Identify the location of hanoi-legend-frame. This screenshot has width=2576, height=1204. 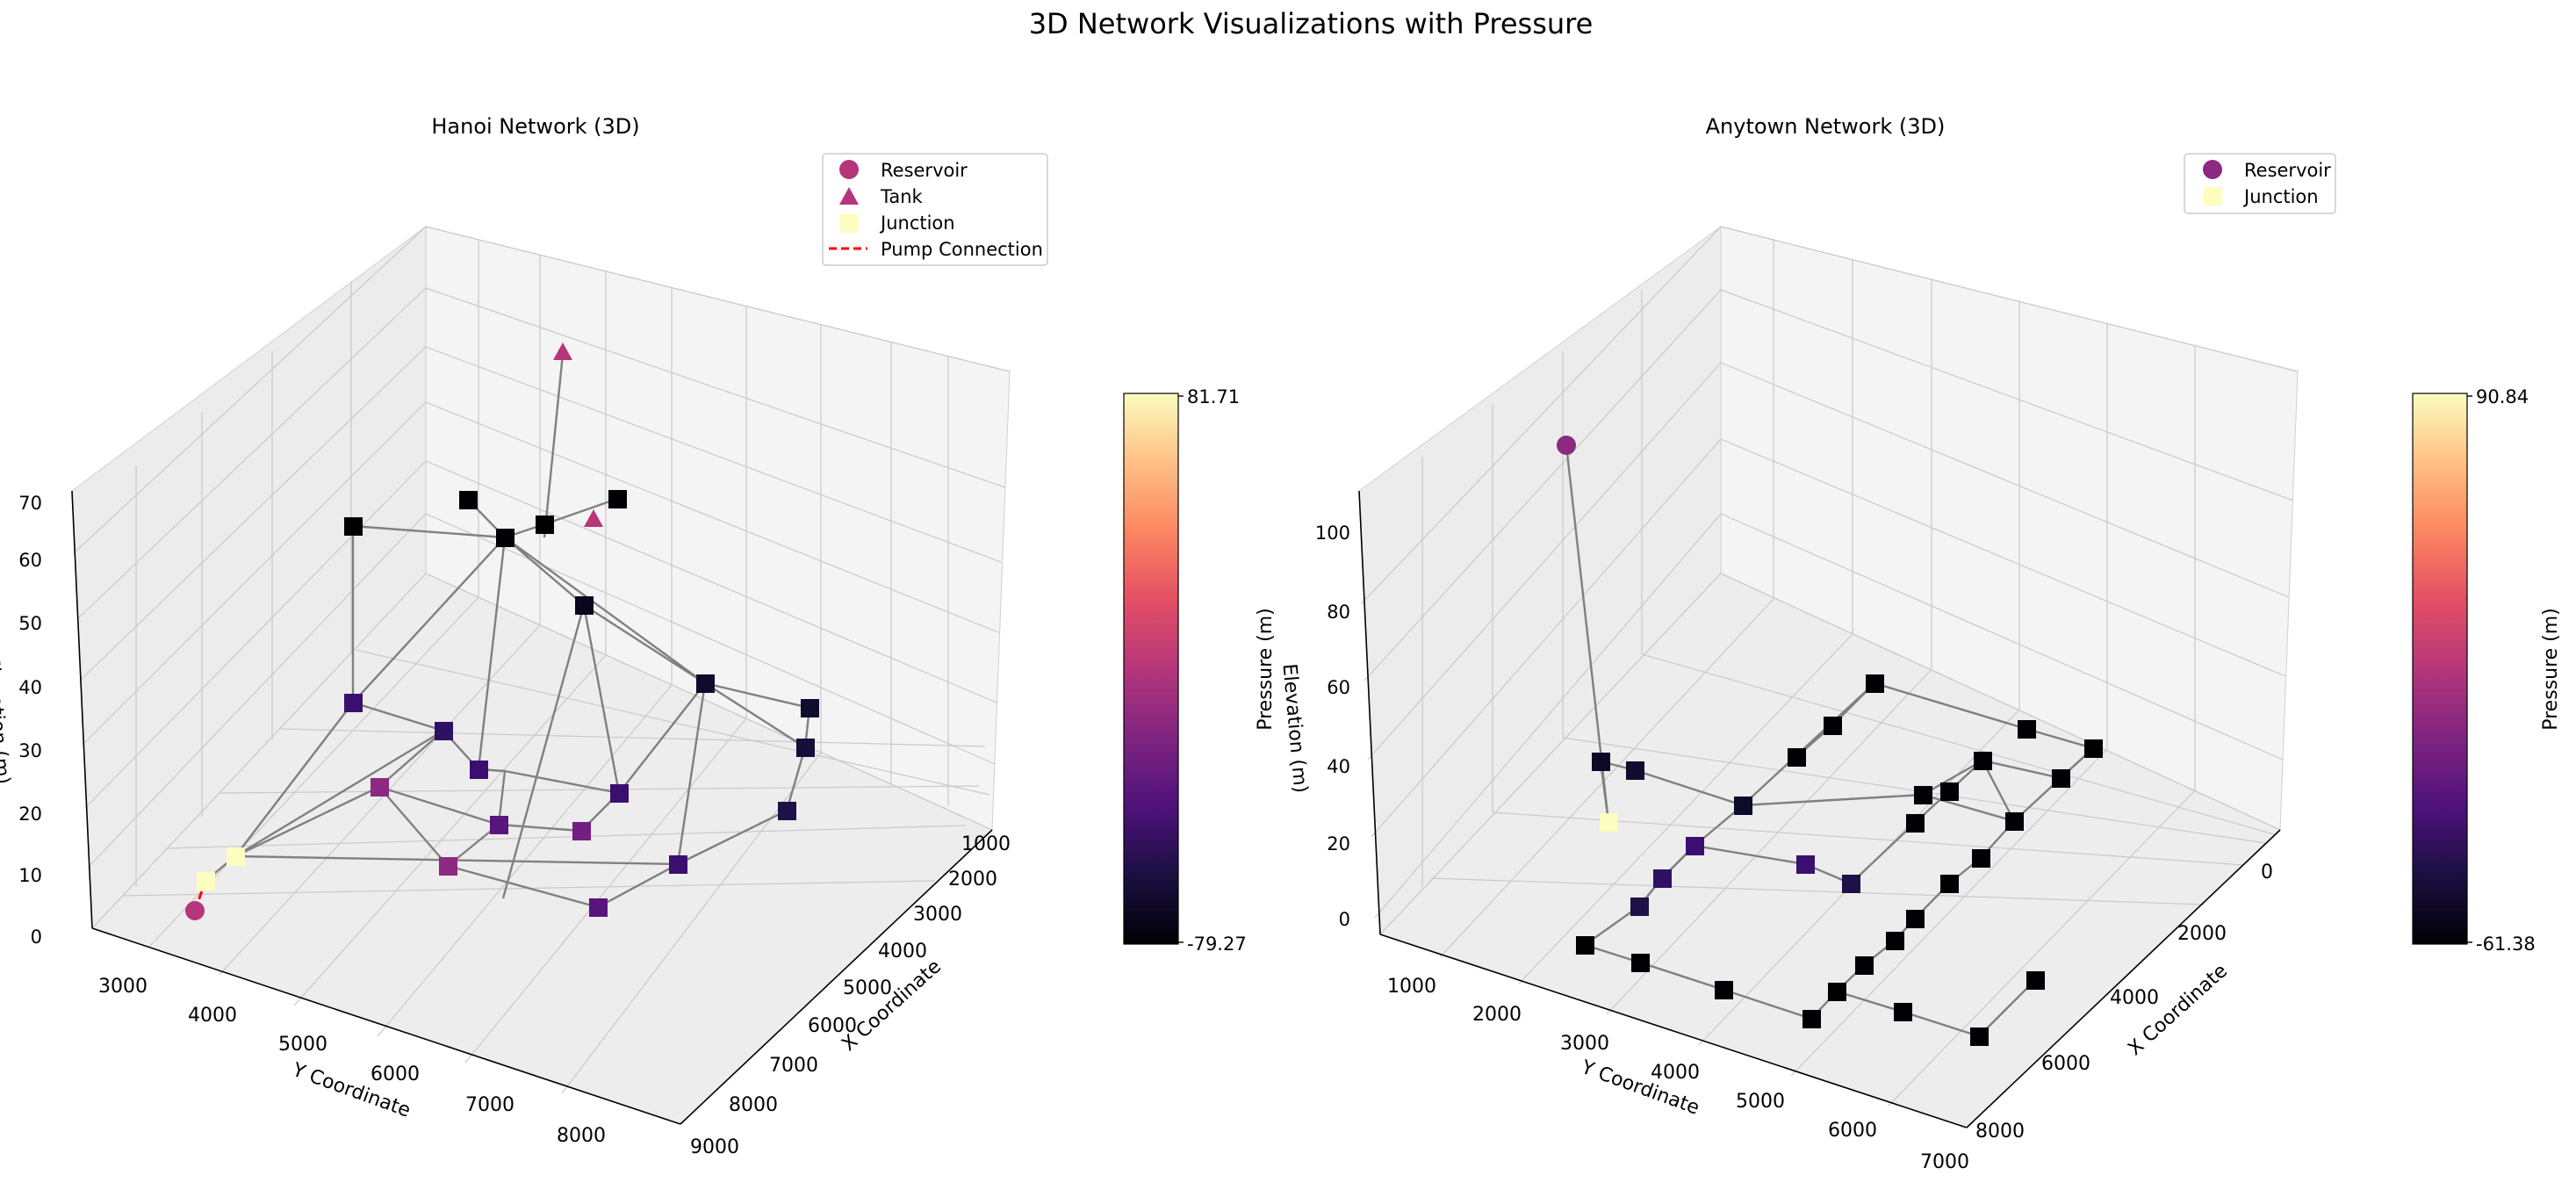
(935, 209).